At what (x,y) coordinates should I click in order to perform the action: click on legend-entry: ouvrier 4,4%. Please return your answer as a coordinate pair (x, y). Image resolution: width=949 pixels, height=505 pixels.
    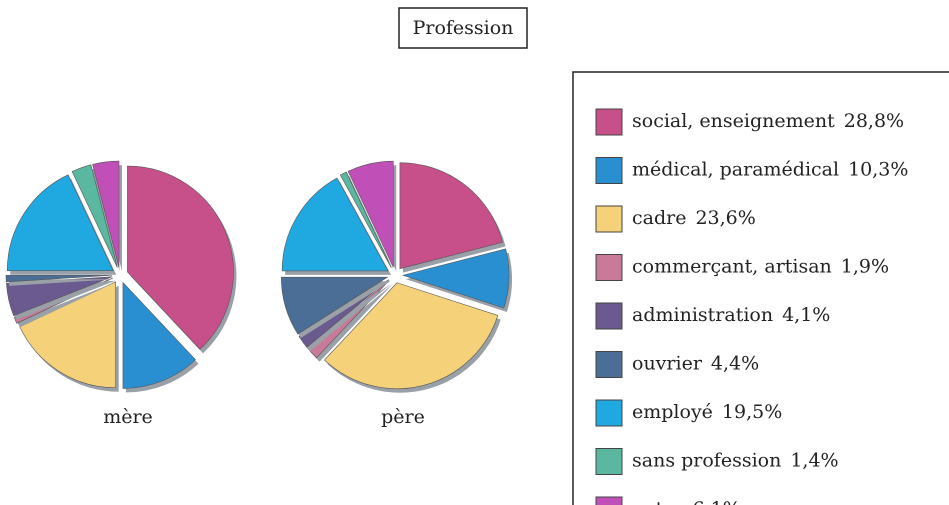
    Looking at the image, I should click on (695, 364).